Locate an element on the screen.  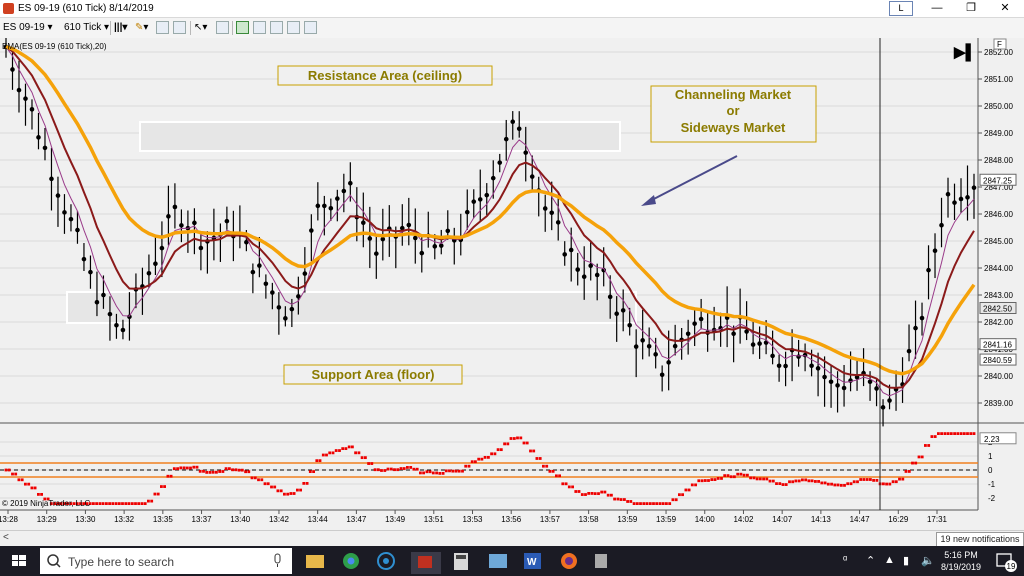
cursor-icon: ↖▾ is located at coordinates (201, 27).